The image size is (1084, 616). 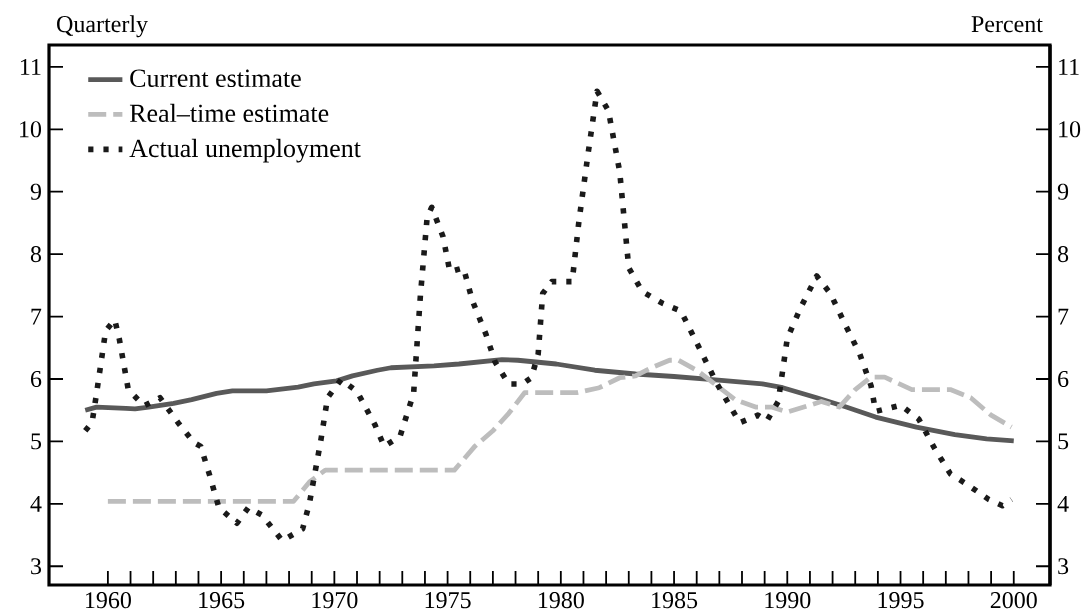 What do you see at coordinates (36, 503) in the screenshot?
I see `y-tick-label: 4` at bounding box center [36, 503].